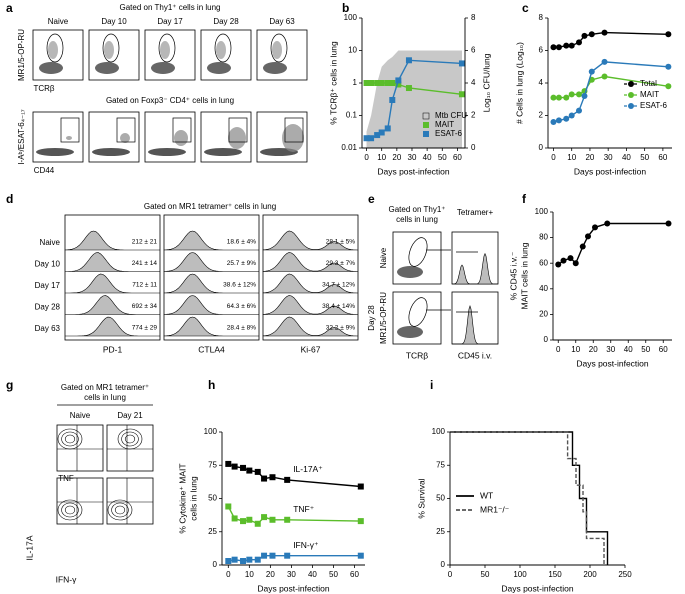 This screenshot has height=594, width=685. I want to click on x-tick-label: 30, so click(608, 157).